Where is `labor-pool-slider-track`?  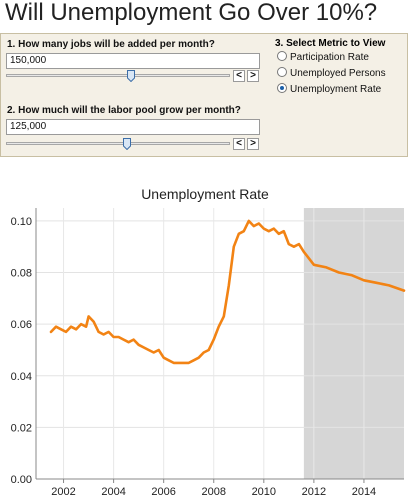 labor-pool-slider-track is located at coordinates (118, 143).